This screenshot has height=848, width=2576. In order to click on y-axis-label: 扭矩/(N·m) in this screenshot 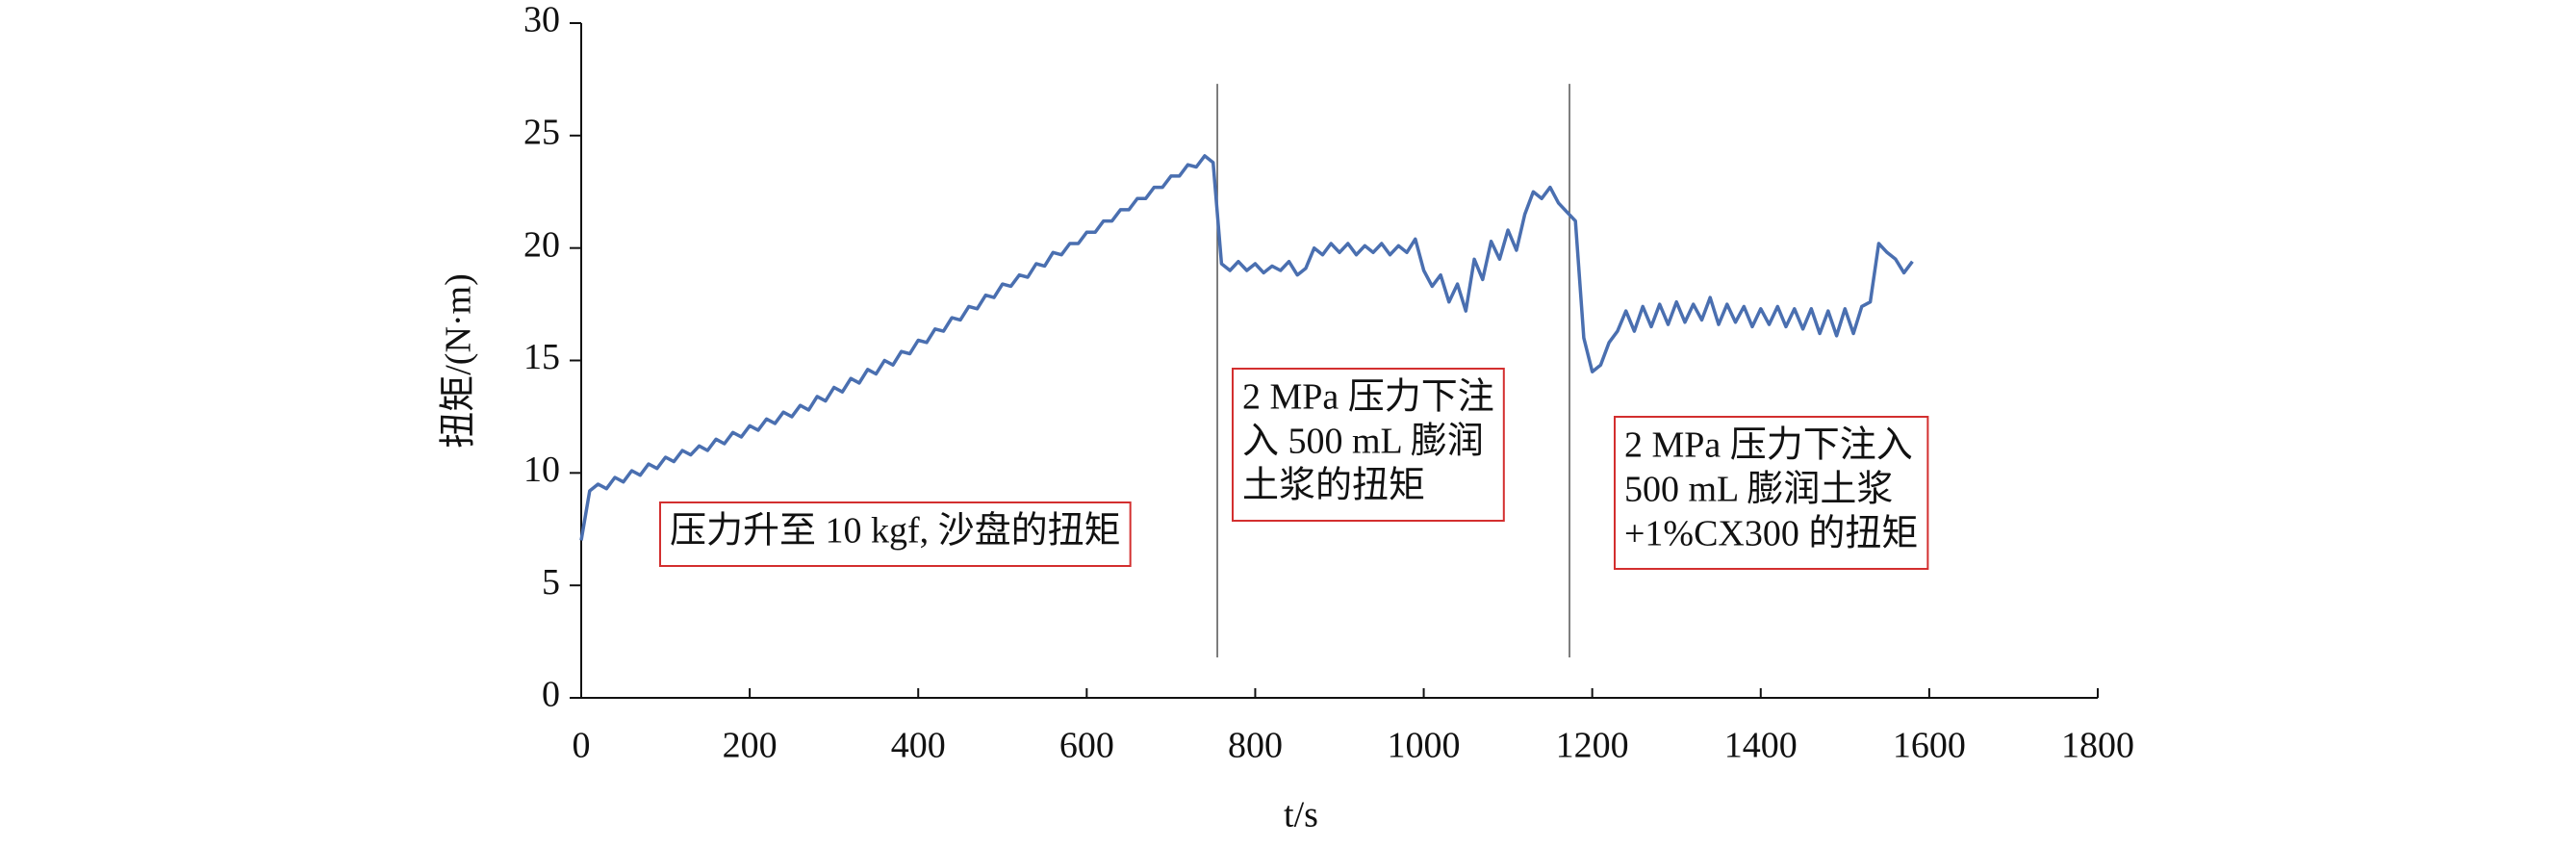, I will do `click(459, 361)`.